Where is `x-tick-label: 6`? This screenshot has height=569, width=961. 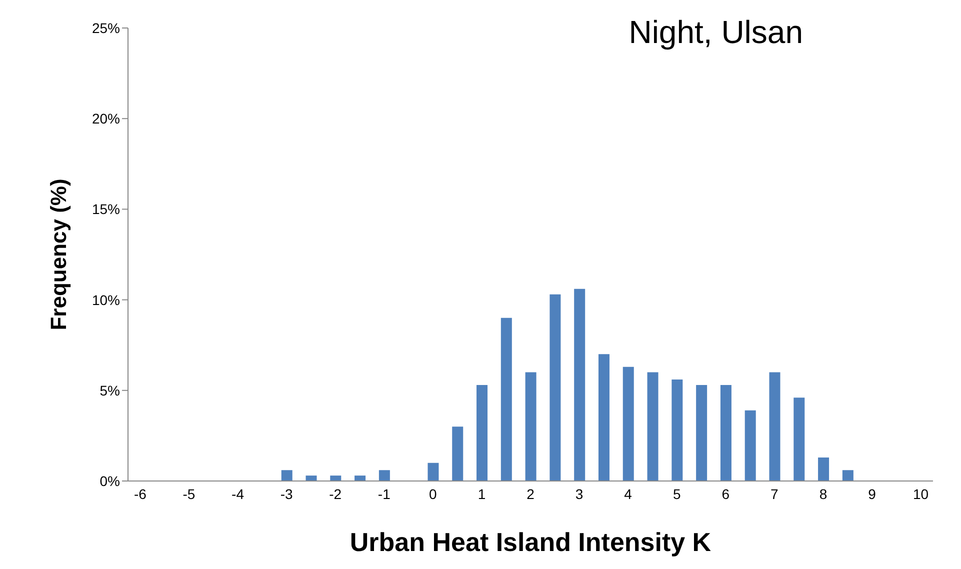 x-tick-label: 6 is located at coordinates (726, 494).